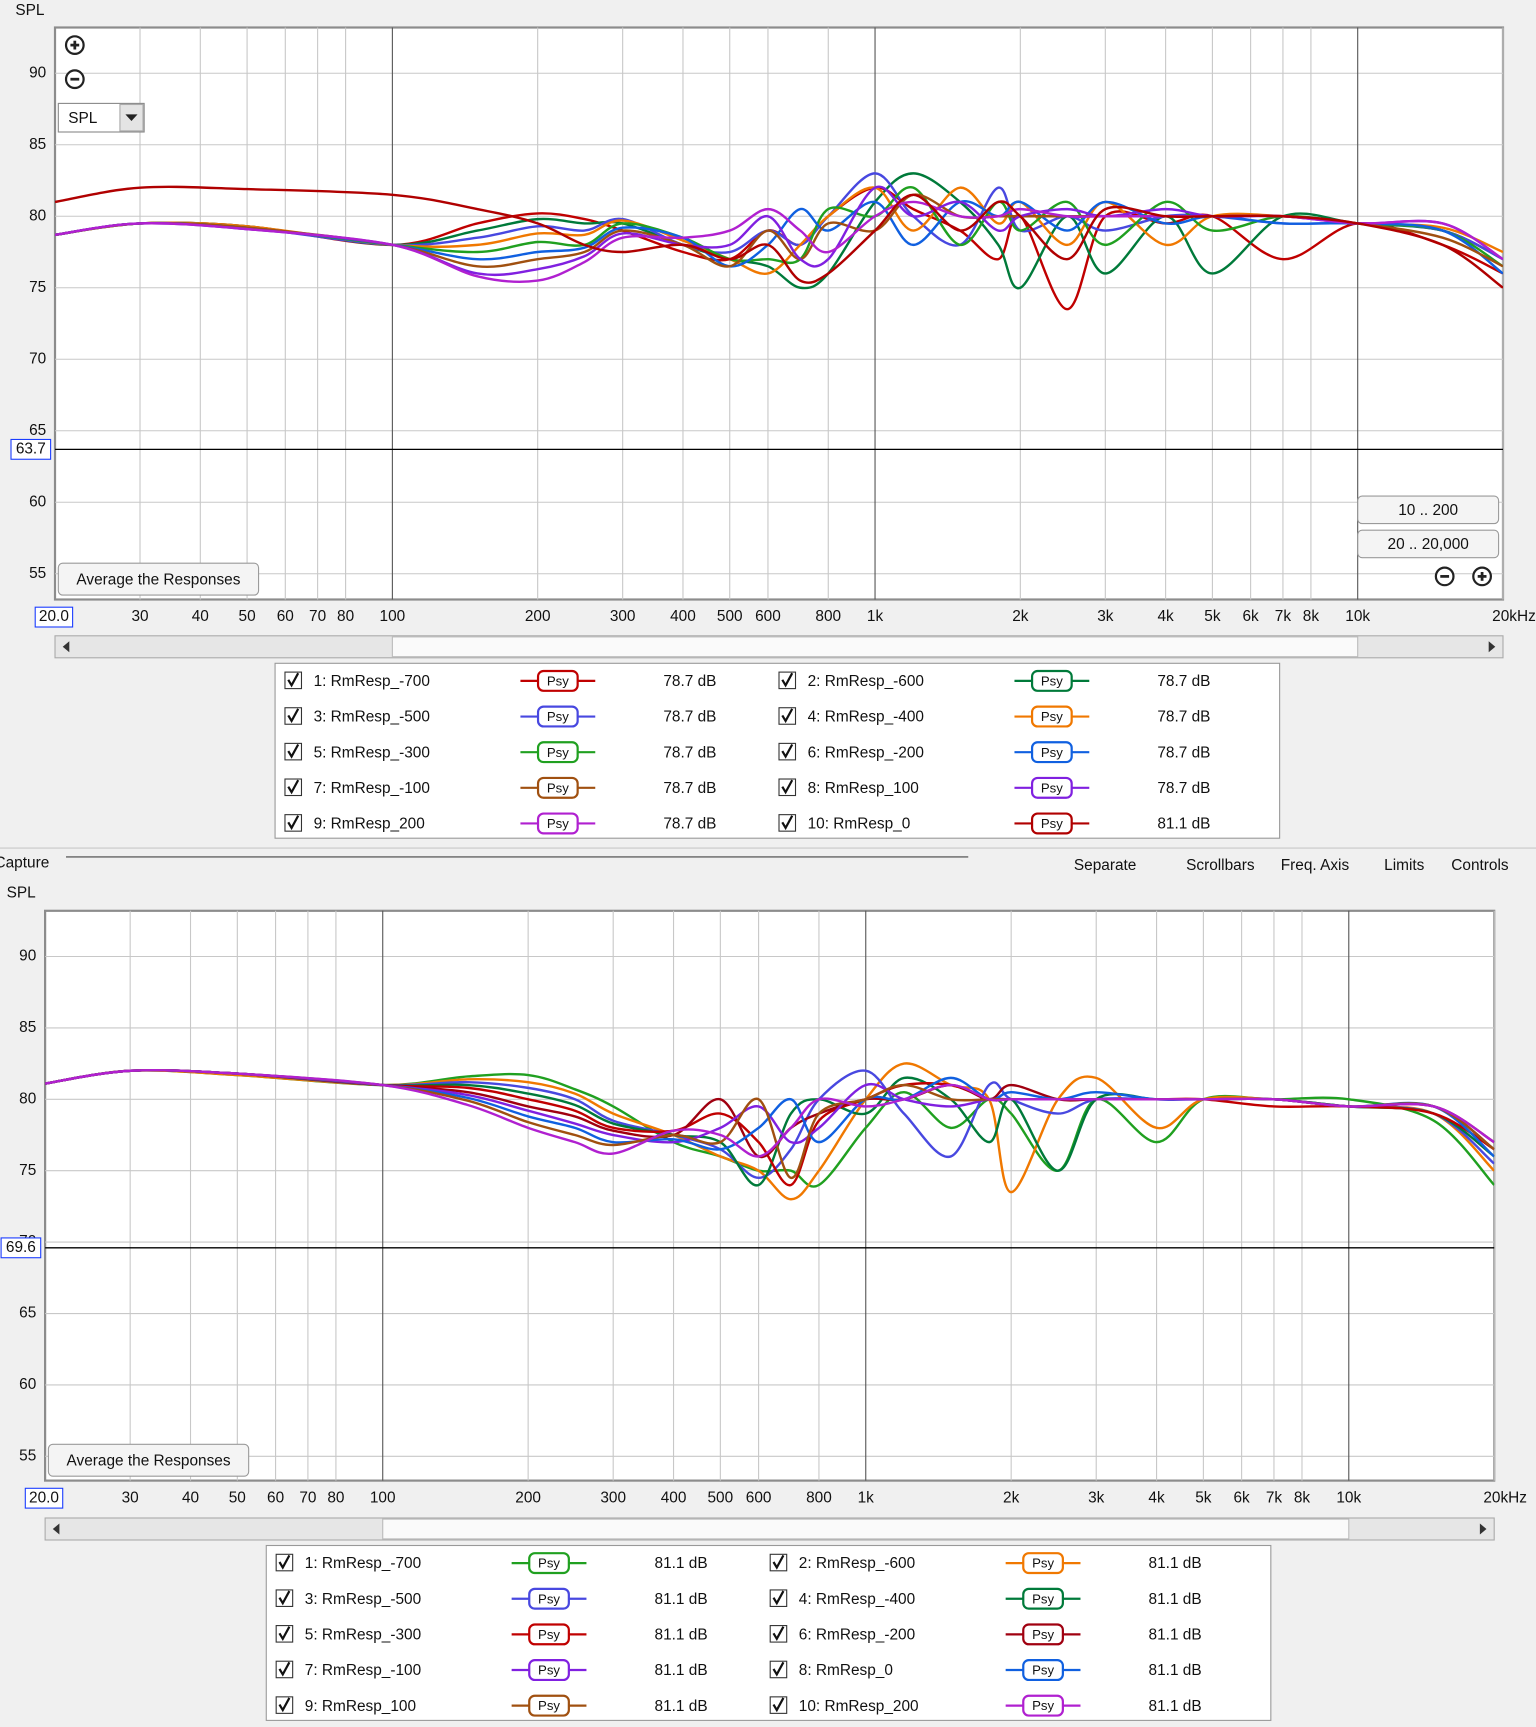  What do you see at coordinates (31, 448) in the screenshot?
I see `marker-label: 63.7` at bounding box center [31, 448].